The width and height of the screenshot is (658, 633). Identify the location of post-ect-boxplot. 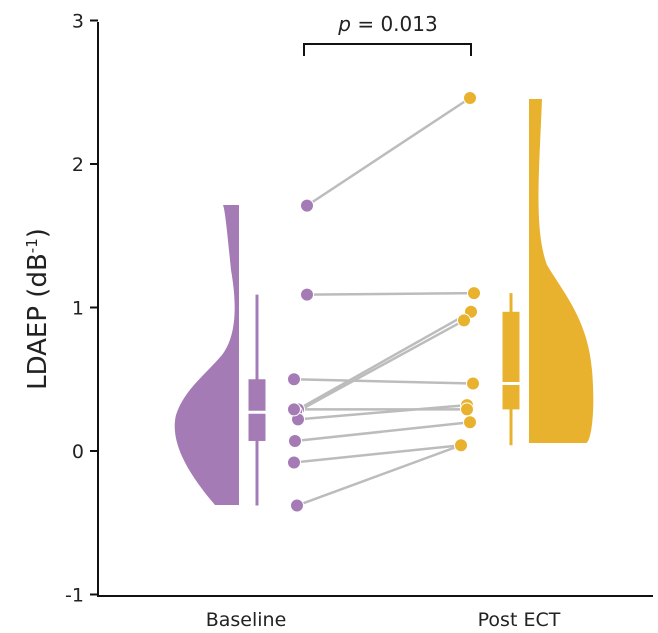
(511, 369).